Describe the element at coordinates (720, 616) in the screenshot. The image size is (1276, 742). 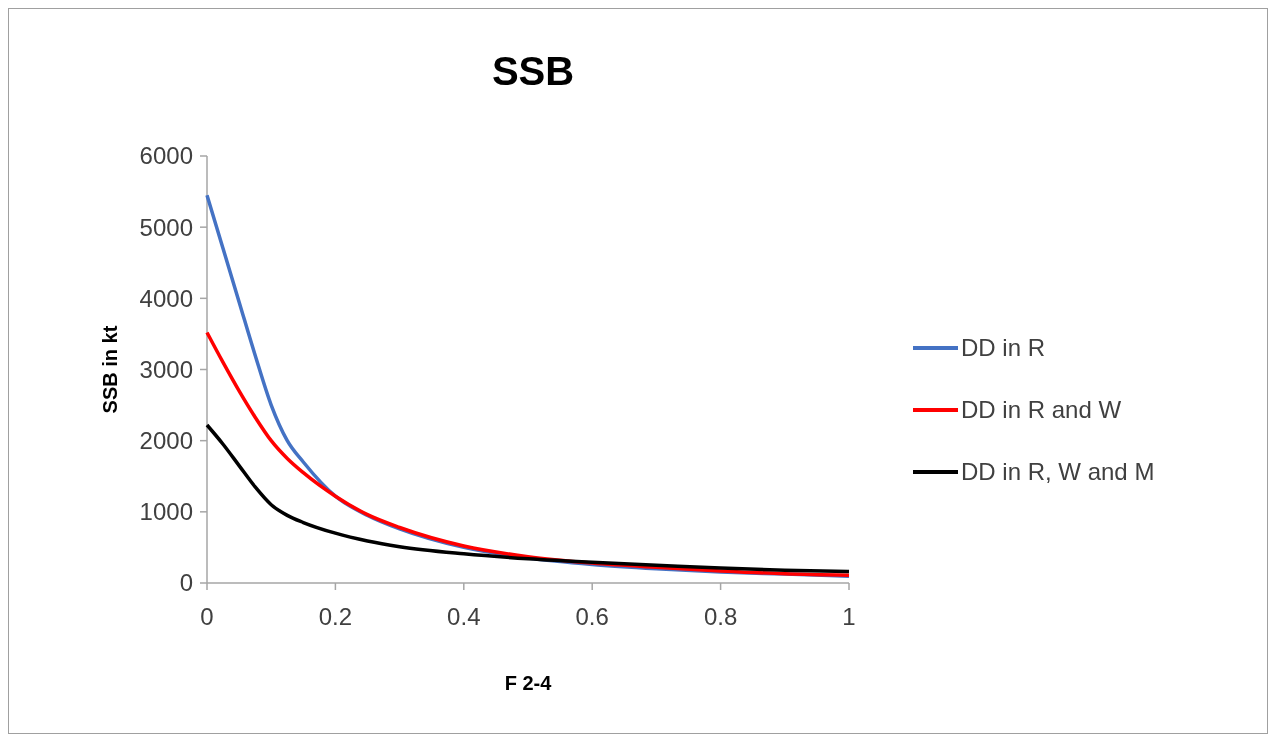
I see `x-tick-label: 0.8` at that location.